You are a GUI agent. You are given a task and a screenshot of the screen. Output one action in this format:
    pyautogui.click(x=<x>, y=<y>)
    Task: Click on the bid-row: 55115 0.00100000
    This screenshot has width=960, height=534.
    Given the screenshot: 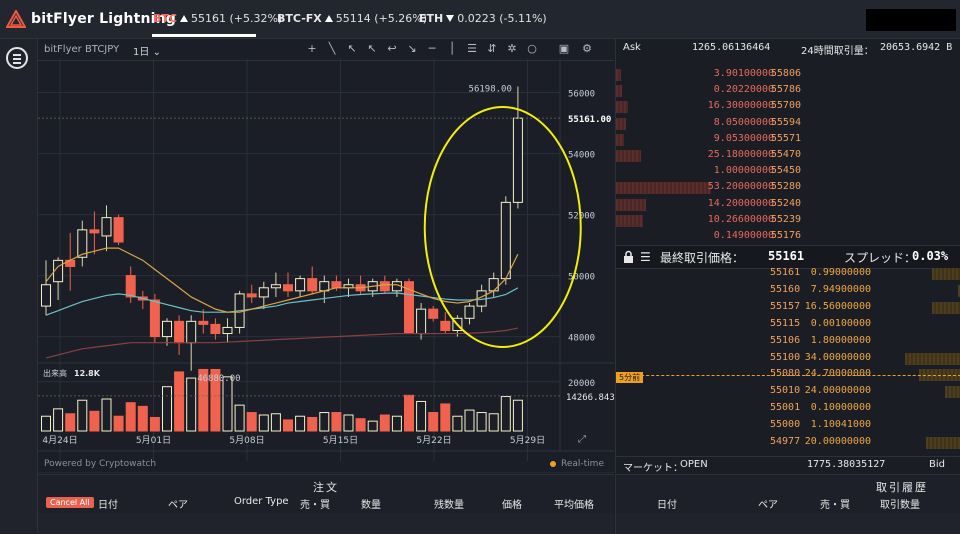 What is the action you would take?
    pyautogui.click(x=788, y=324)
    